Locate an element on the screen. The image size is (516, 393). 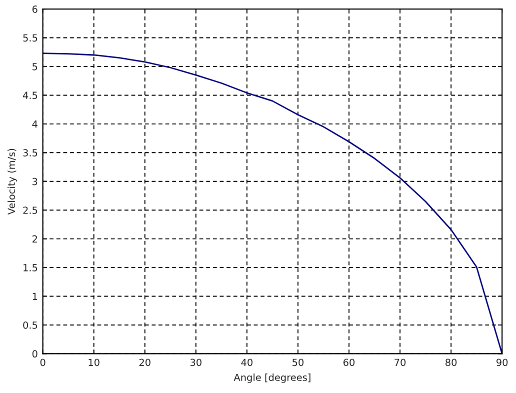
y-tick-label: 3.5 is located at coordinates (30, 152).